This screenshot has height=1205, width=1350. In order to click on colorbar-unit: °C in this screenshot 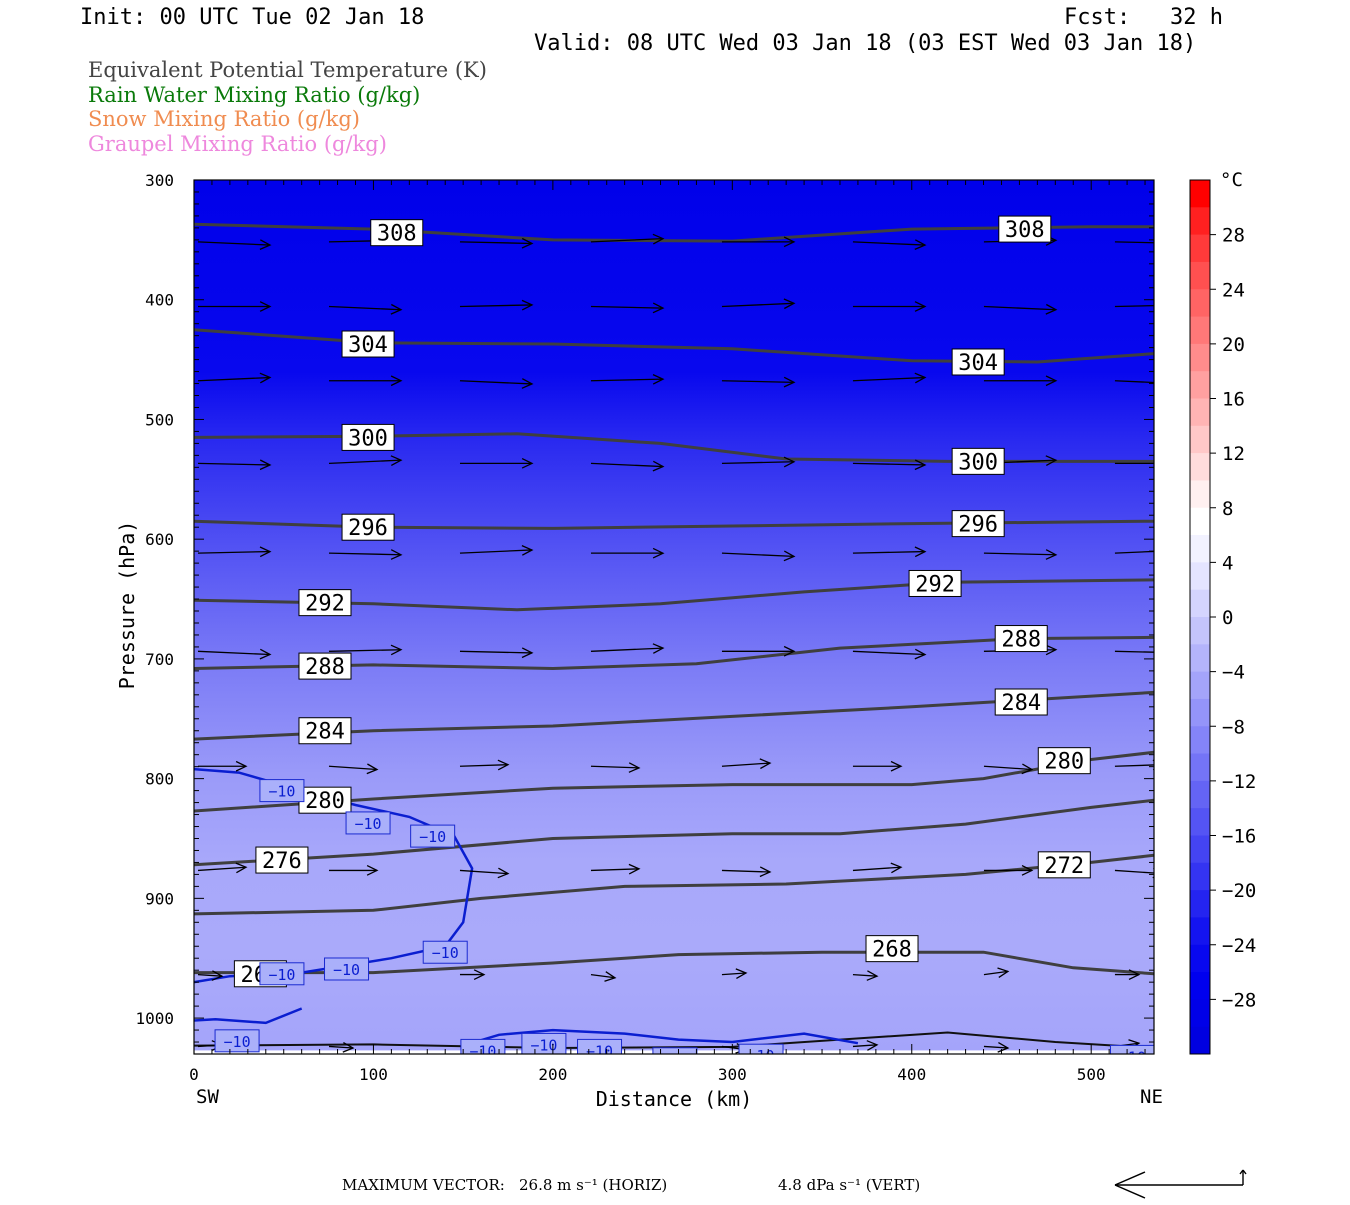, I will do `click(1231, 180)`.